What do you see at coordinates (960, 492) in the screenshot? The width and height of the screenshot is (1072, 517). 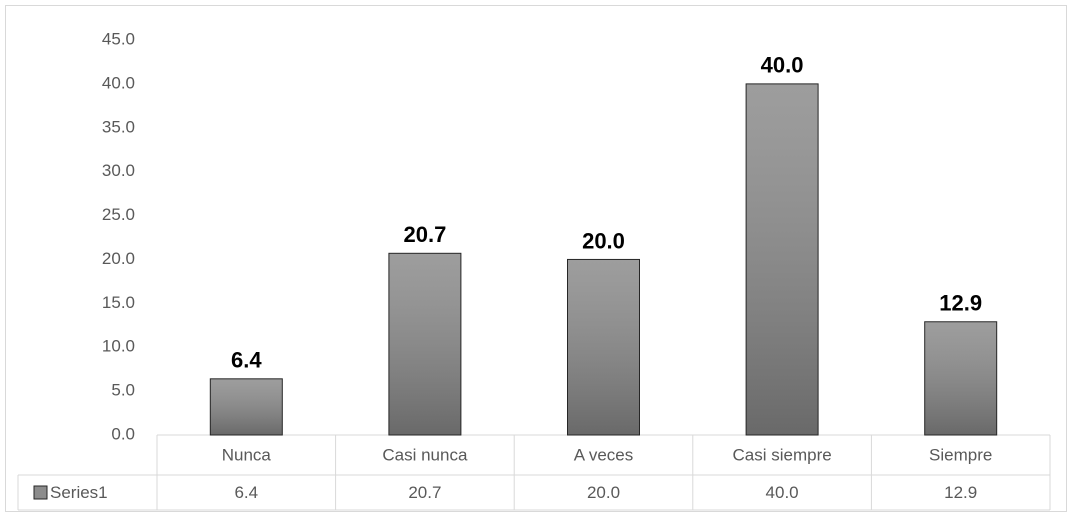 I see `table-value: 12.9` at bounding box center [960, 492].